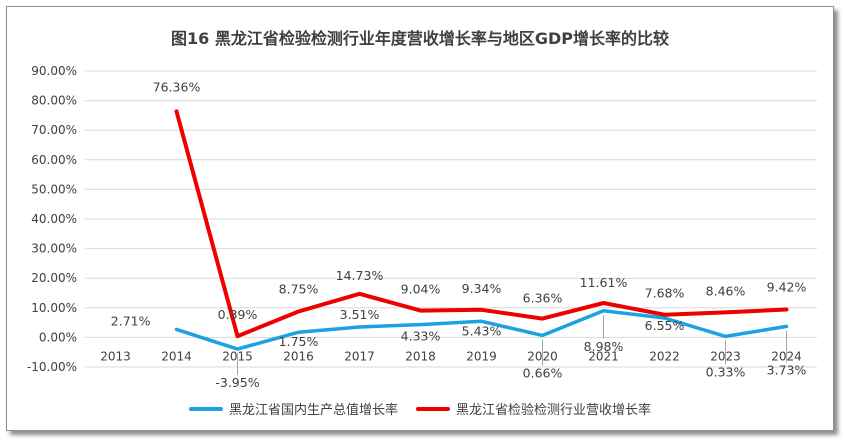  I want to click on x-tick-label: 2019, so click(481, 356).